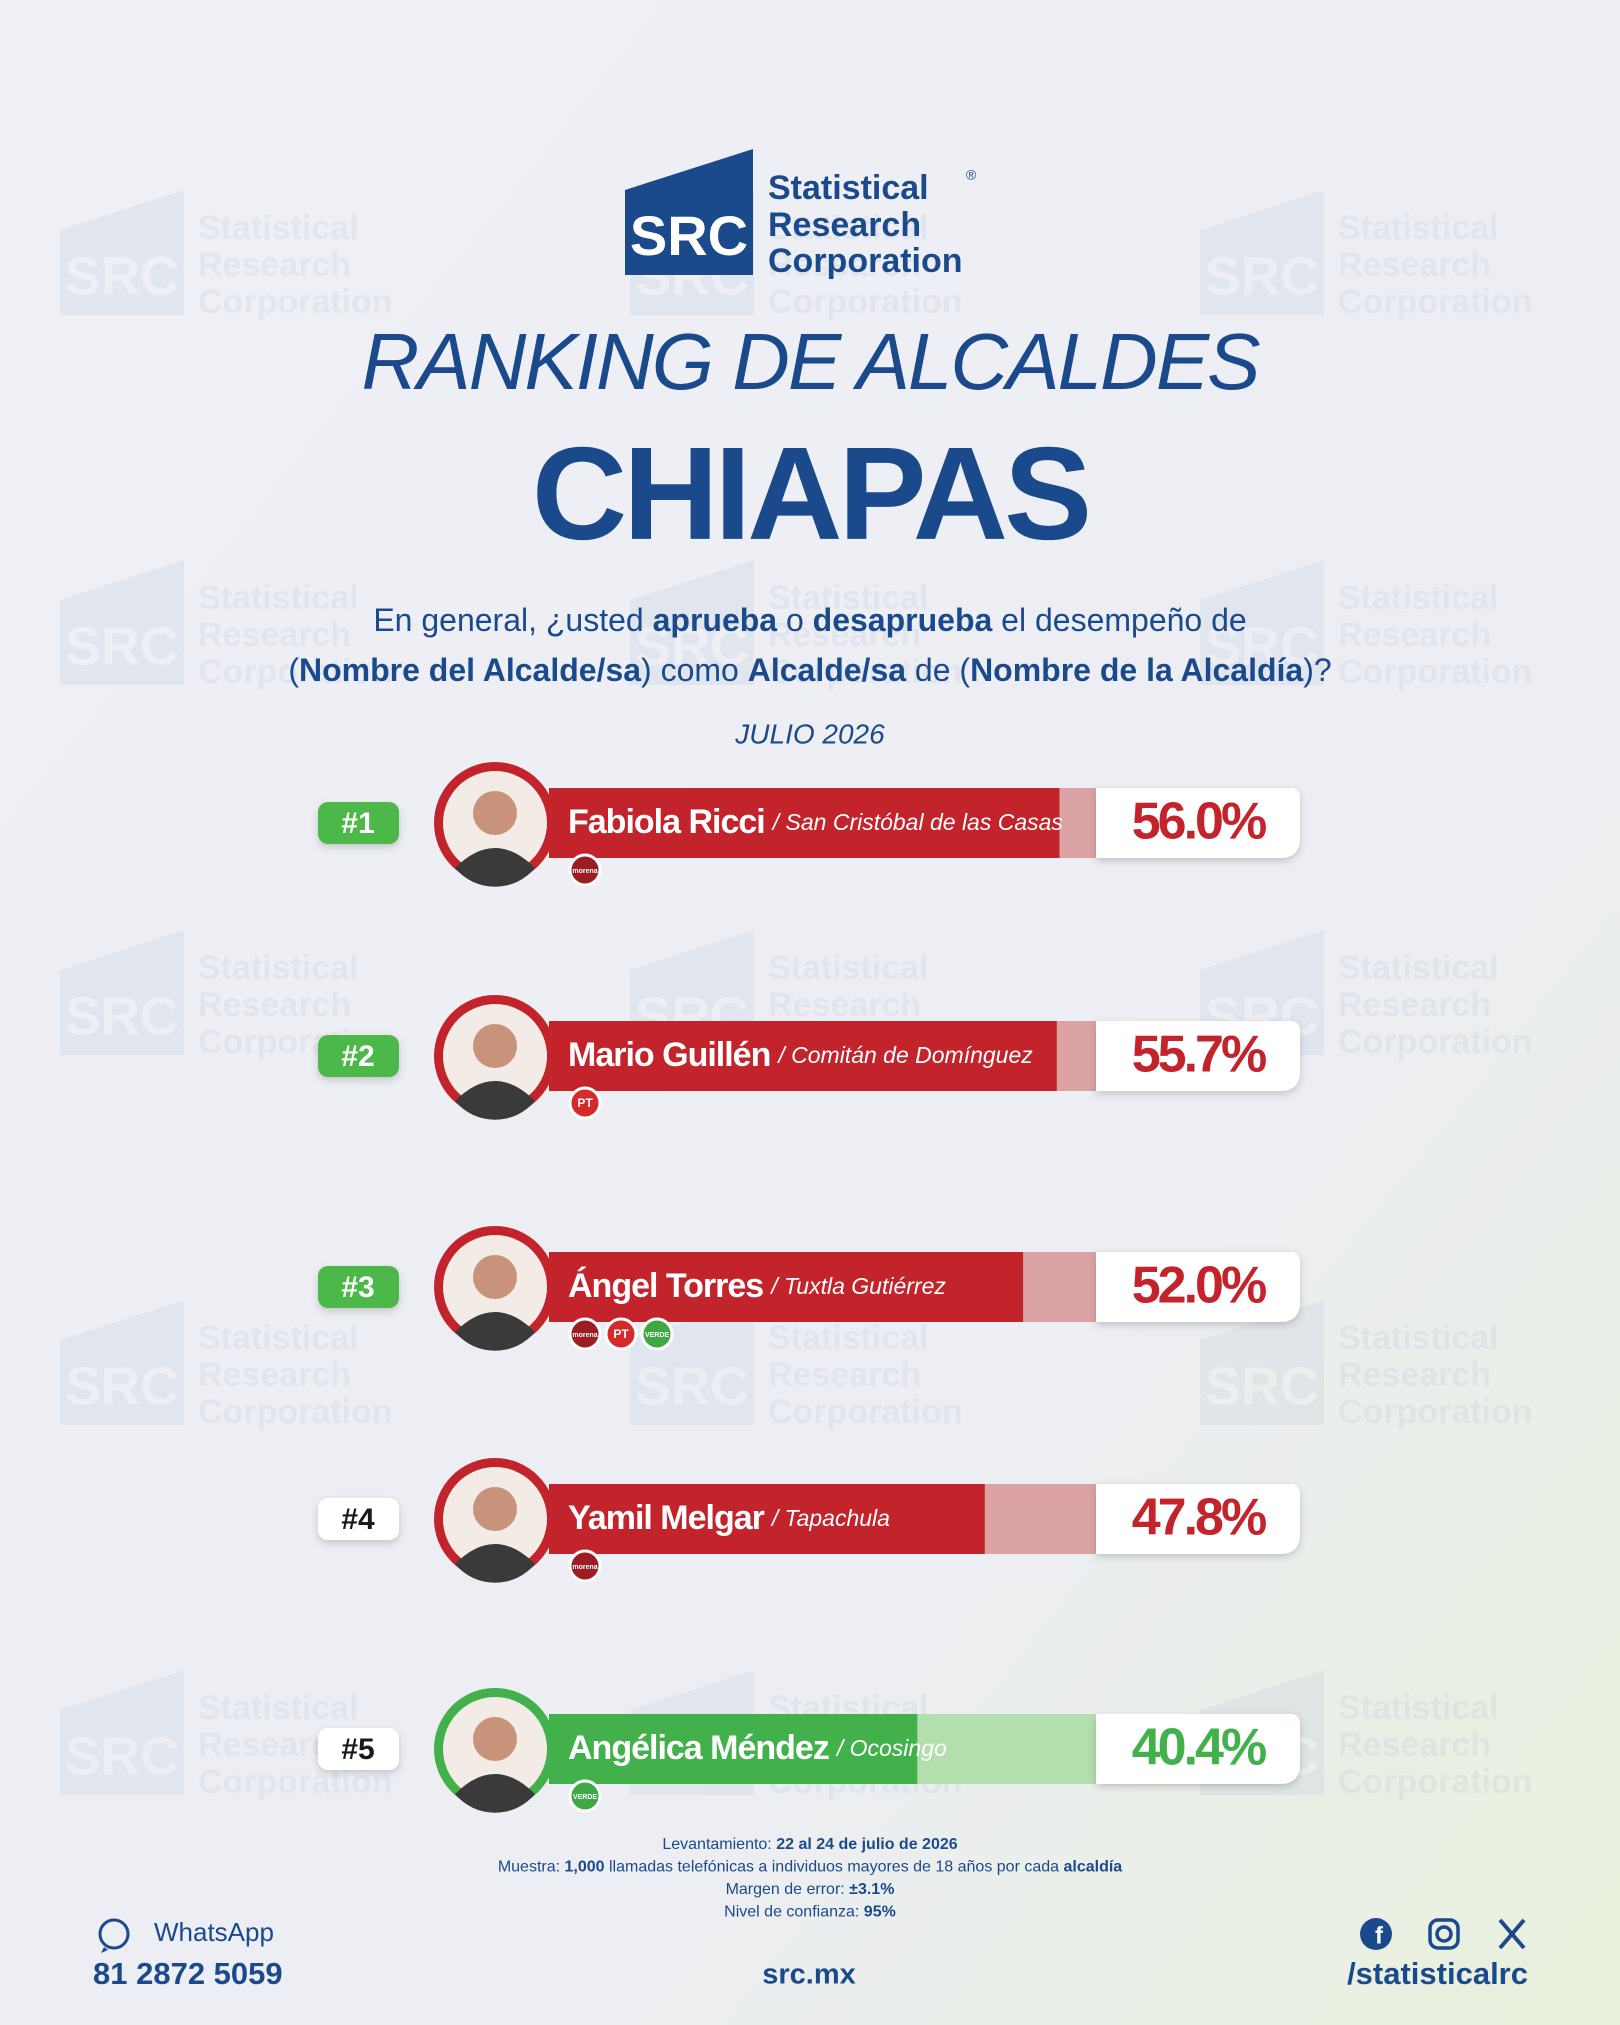  Describe the element at coordinates (809, 1975) in the screenshot. I see `website: src.mx` at that location.